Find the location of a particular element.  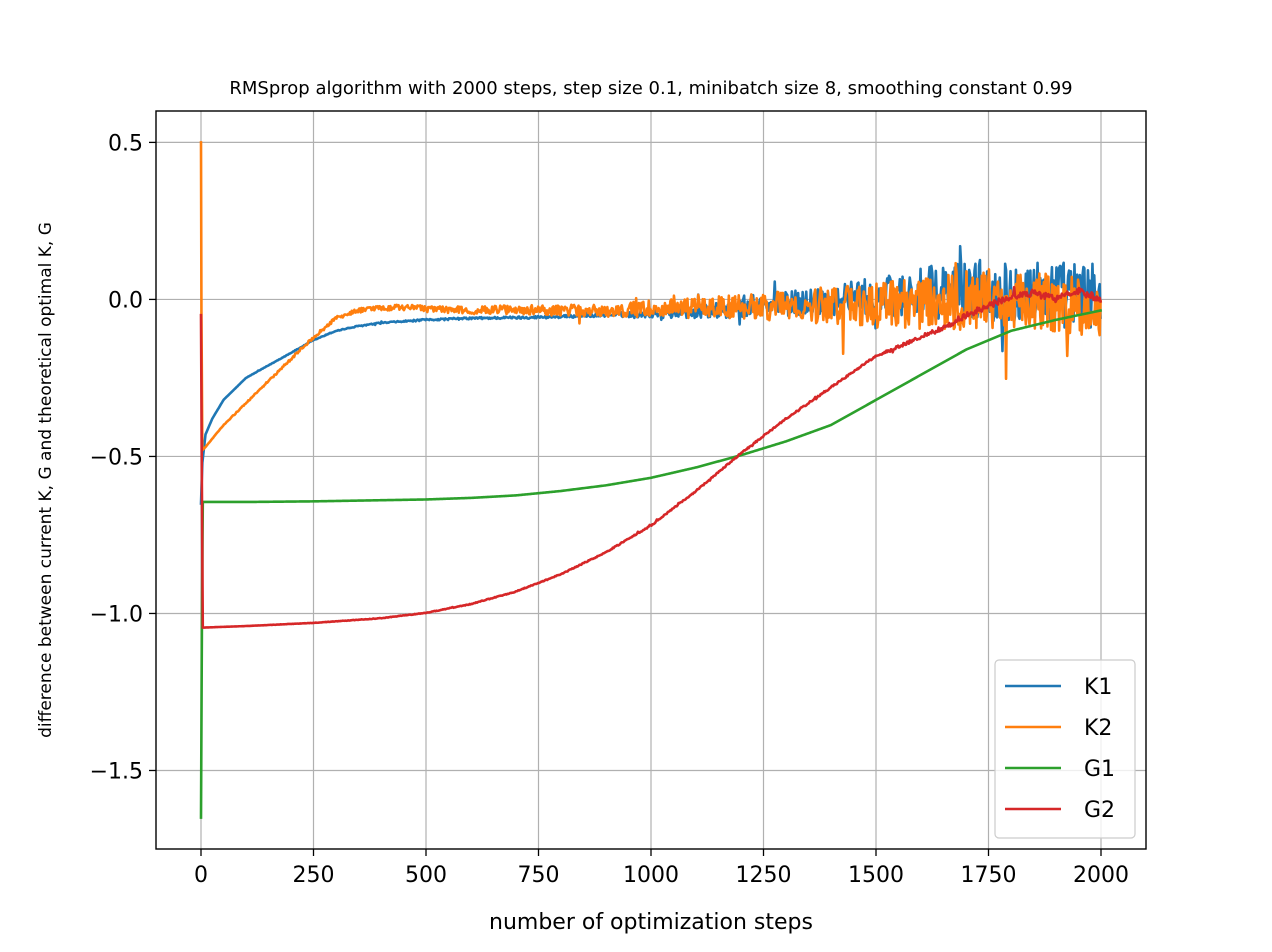

y-axis: 0.5 0.0 −0.5 −1.0 −1.5 is located at coordinates (123, 457).